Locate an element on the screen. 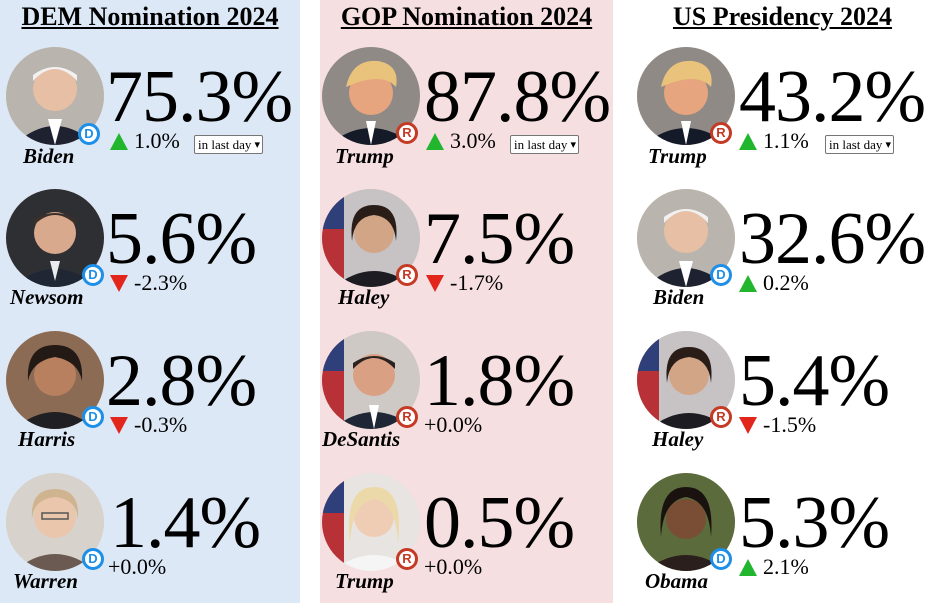 Image resolution: width=930 pixels, height=613 pixels. change-indicator: 3.0% is located at coordinates (461, 141).